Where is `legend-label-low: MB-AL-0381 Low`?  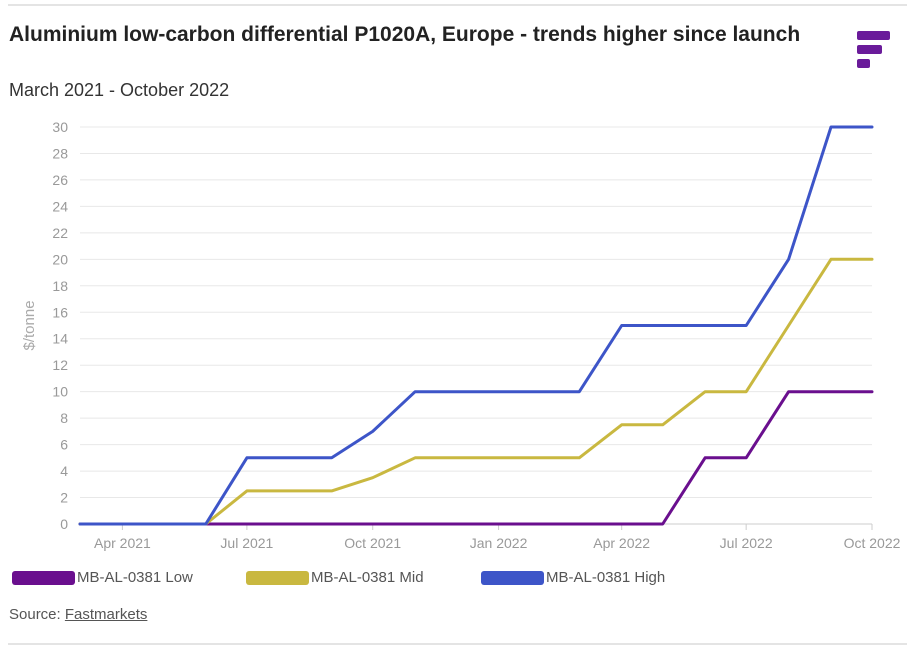 legend-label-low: MB-AL-0381 Low is located at coordinates (135, 577).